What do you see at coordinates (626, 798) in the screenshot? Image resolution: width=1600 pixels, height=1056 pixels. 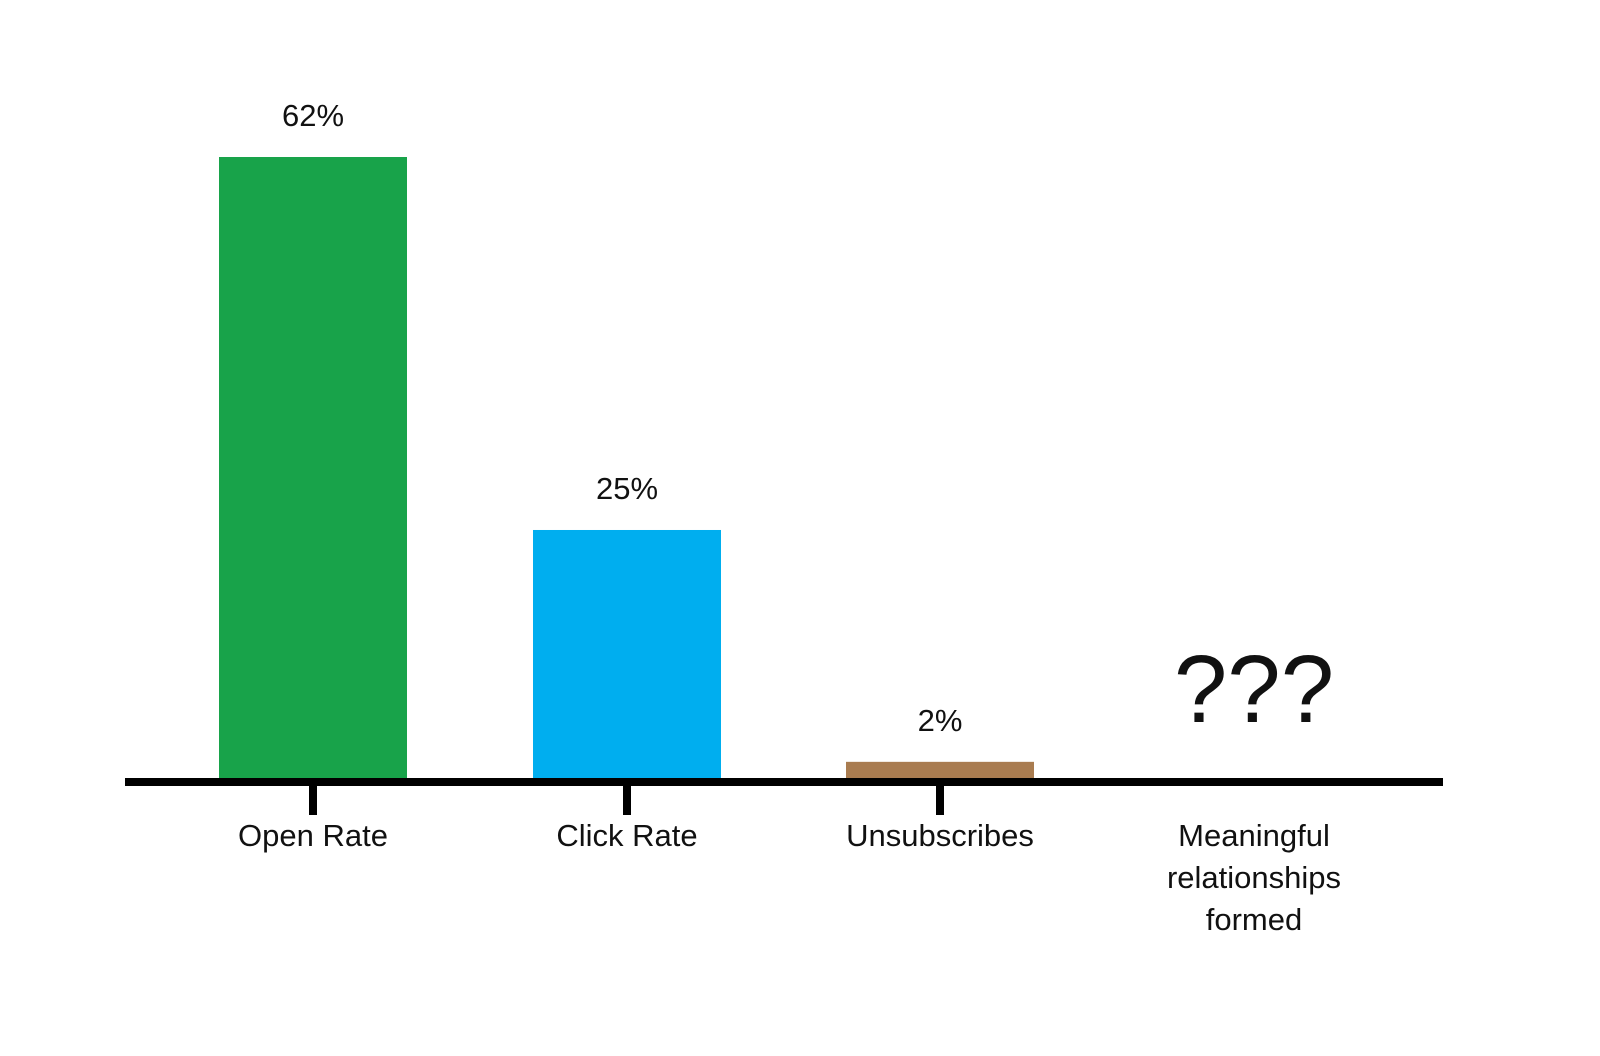 I see `x-axis-ticks` at bounding box center [626, 798].